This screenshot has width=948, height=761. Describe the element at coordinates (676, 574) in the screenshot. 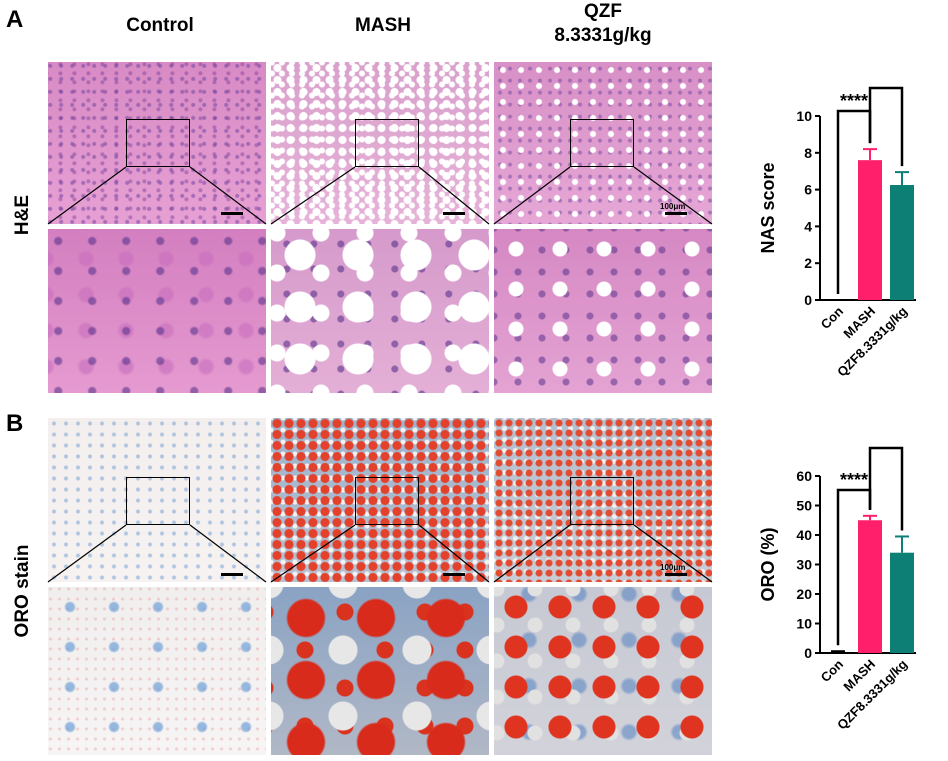

I see `scale-bar-oro-qzf` at that location.